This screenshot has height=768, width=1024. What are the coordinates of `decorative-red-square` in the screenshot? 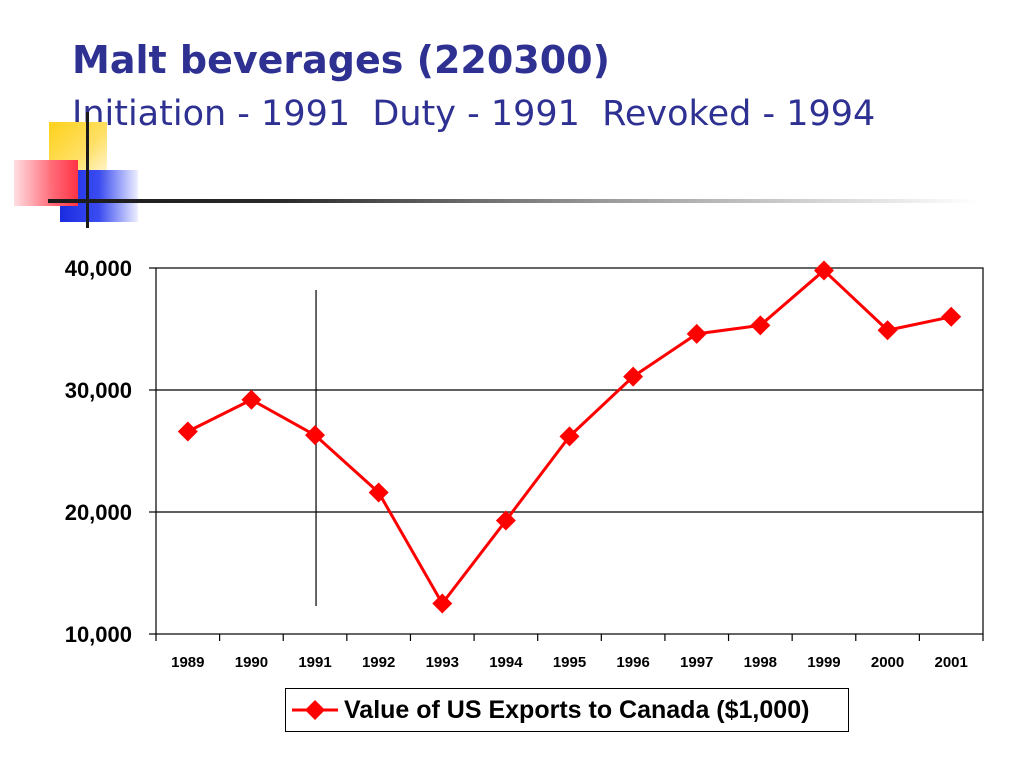 It's located at (46, 183).